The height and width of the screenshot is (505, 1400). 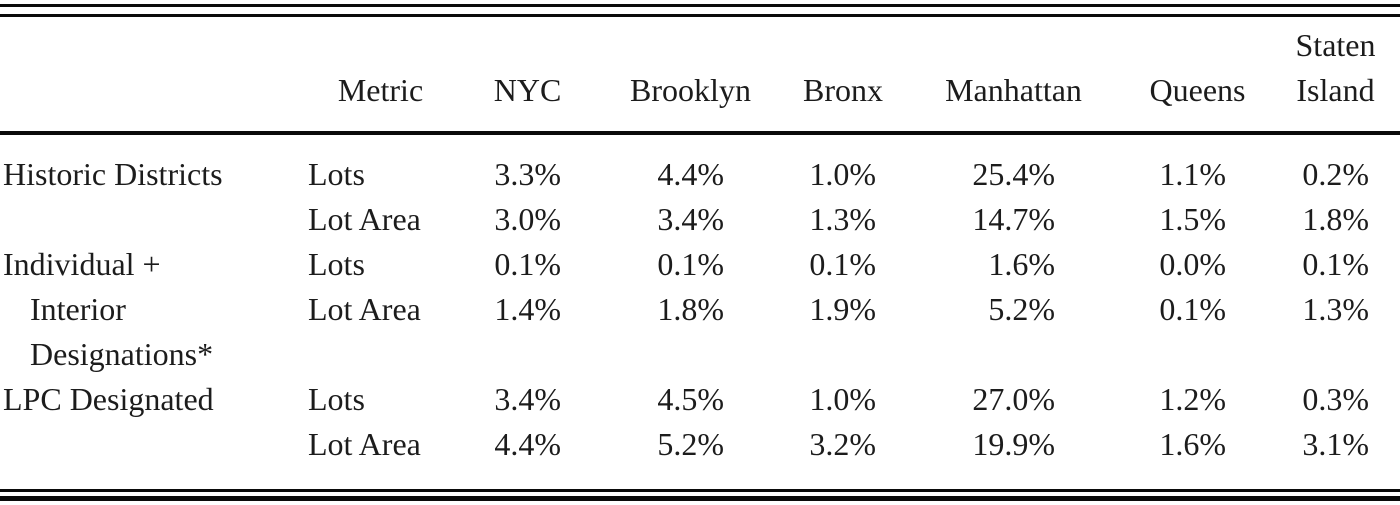 I want to click on metric-cell, so click(x=380, y=356).